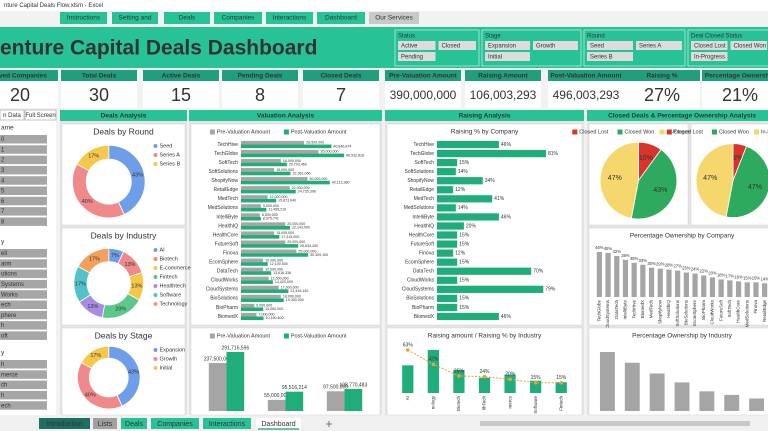  Describe the element at coordinates (230, 253) in the screenshot. I see `y-tick-label: Finova` at that location.